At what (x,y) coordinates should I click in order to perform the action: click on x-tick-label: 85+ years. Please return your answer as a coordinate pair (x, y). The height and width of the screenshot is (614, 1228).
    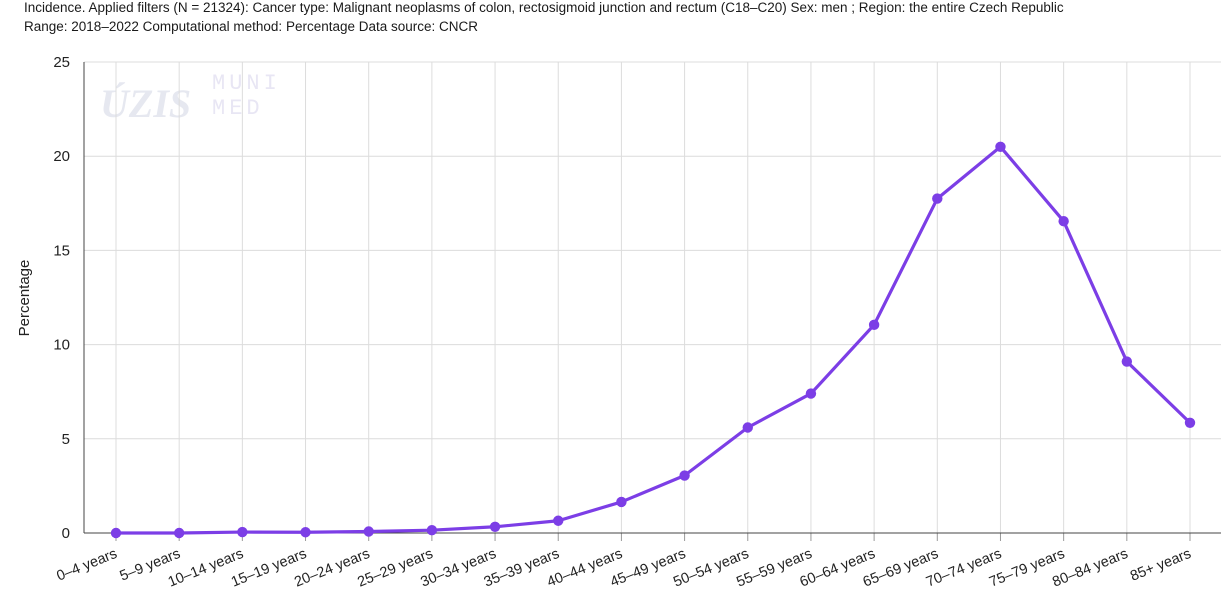
    Looking at the image, I should click on (1160, 565).